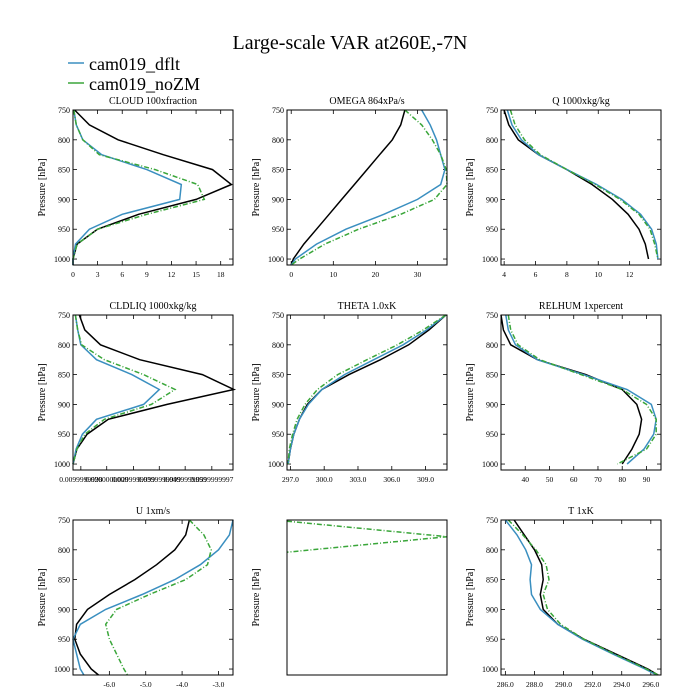  Describe the element at coordinates (621, 684) in the screenshot. I see `x-tick-label: 294.0` at that location.